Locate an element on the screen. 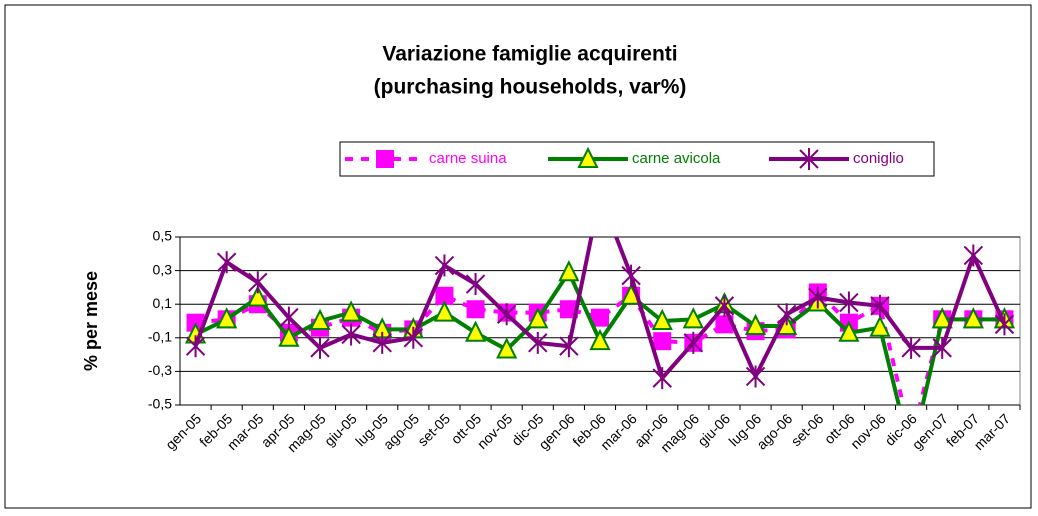 Image resolution: width=1038 pixels, height=516 pixels. legend-label: carne suina is located at coordinates (468, 158).